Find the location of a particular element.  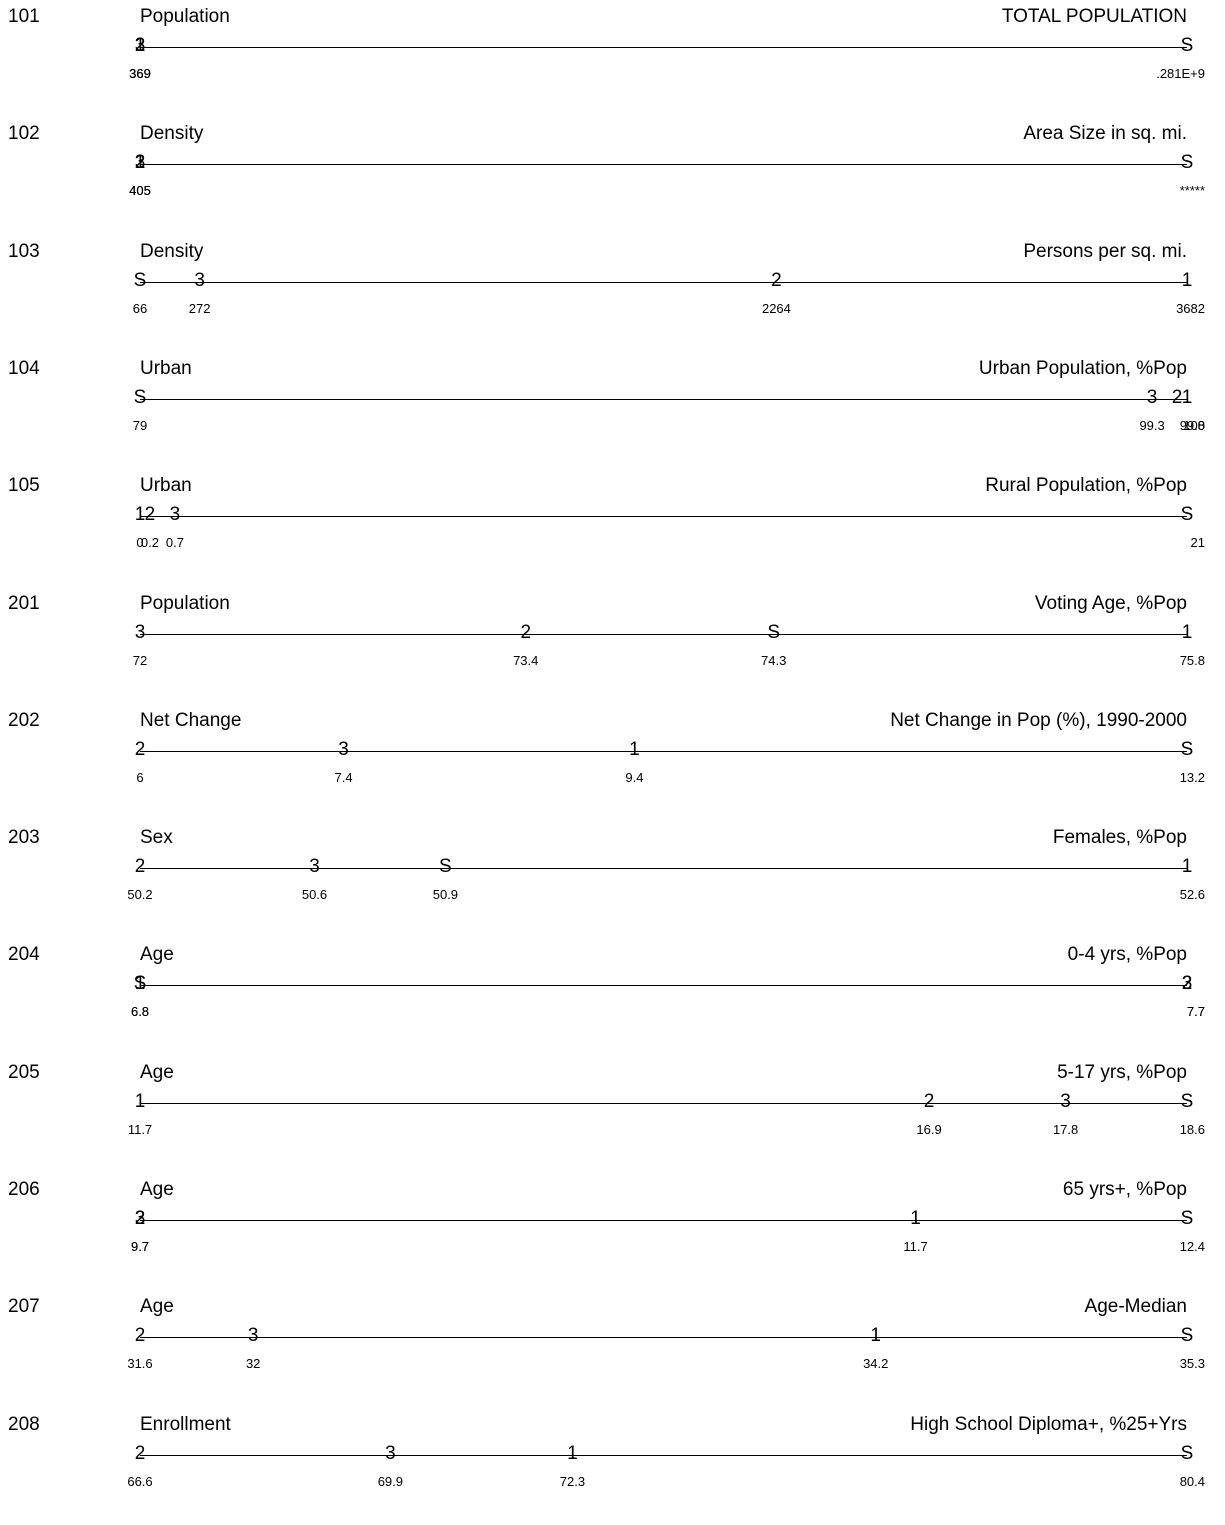

row-variable-label: Persons per sq. mi. is located at coordinates (1105, 251).